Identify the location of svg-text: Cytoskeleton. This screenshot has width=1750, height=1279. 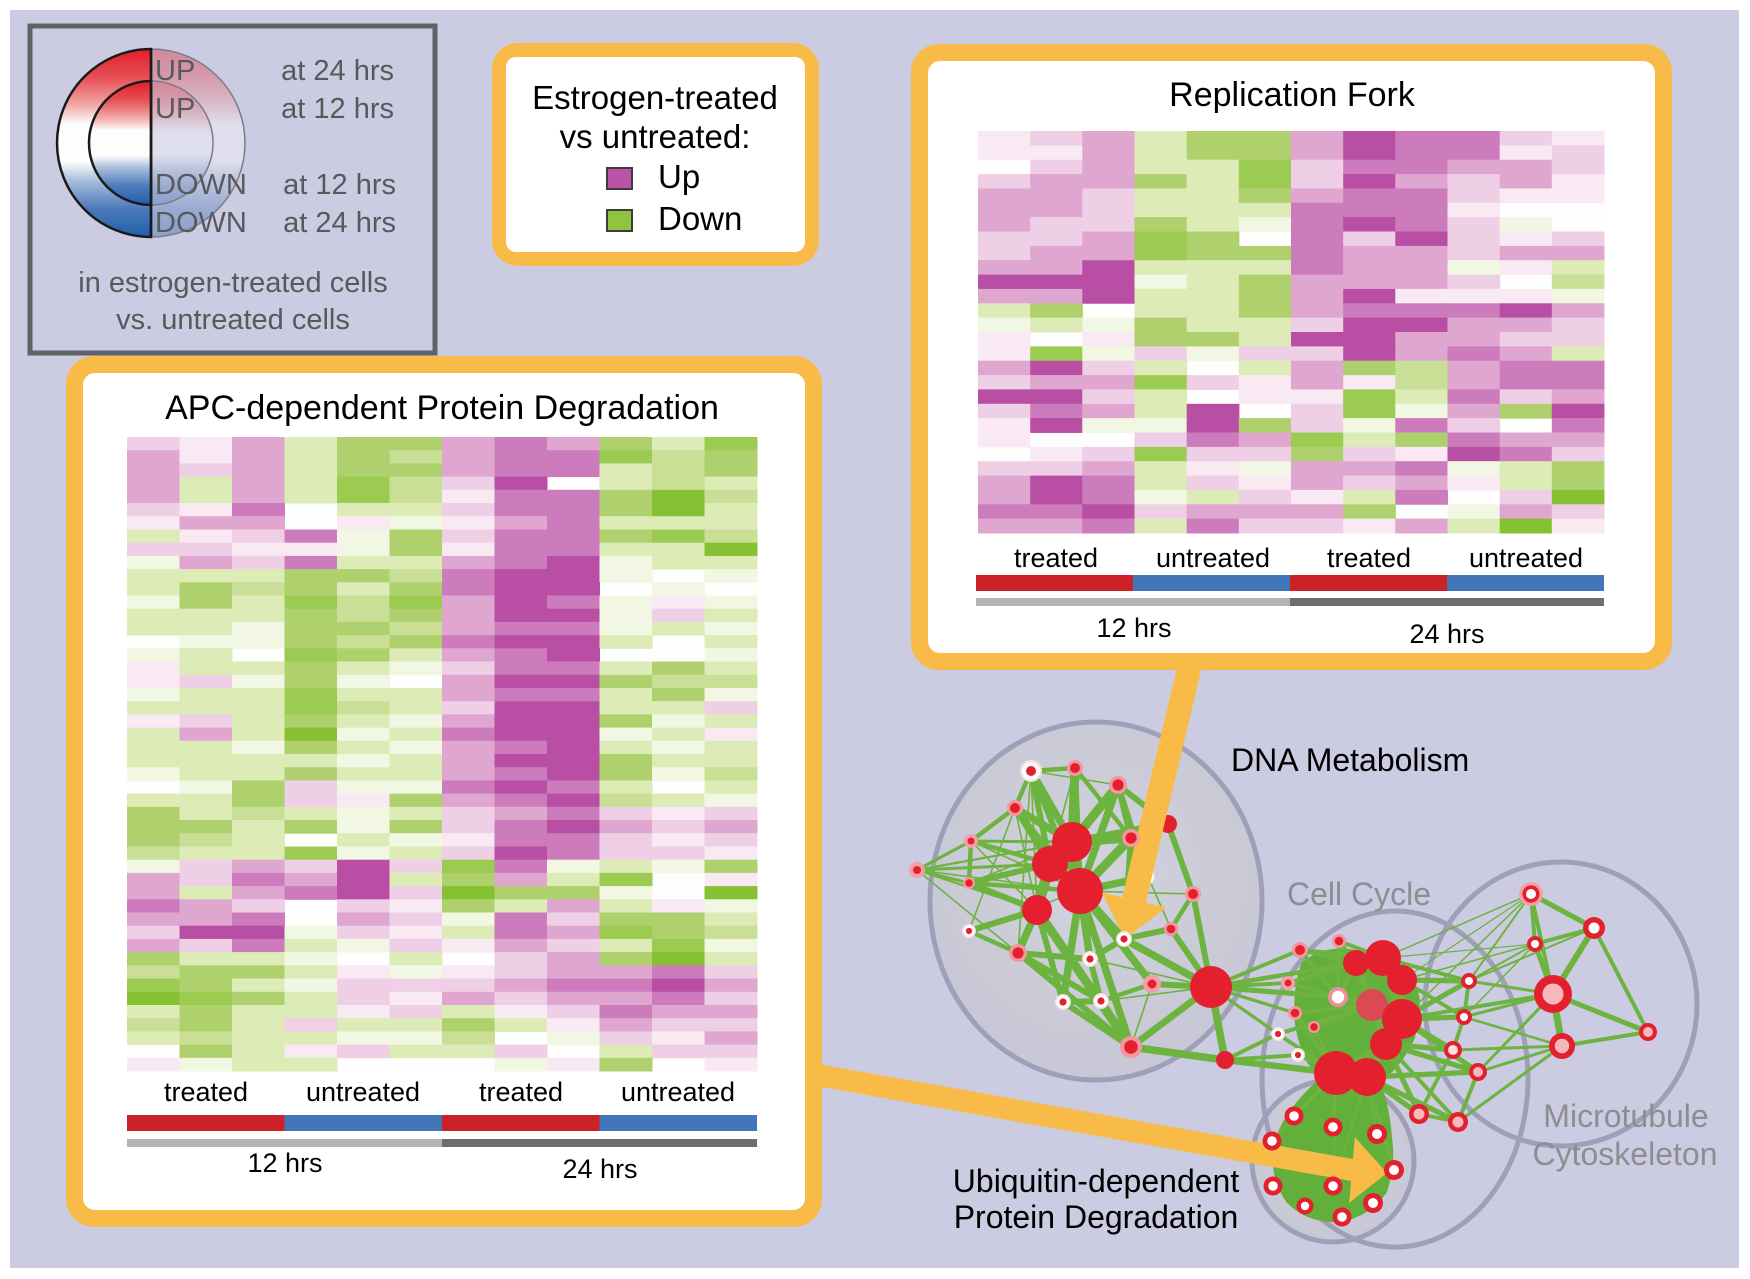
(1625, 1154).